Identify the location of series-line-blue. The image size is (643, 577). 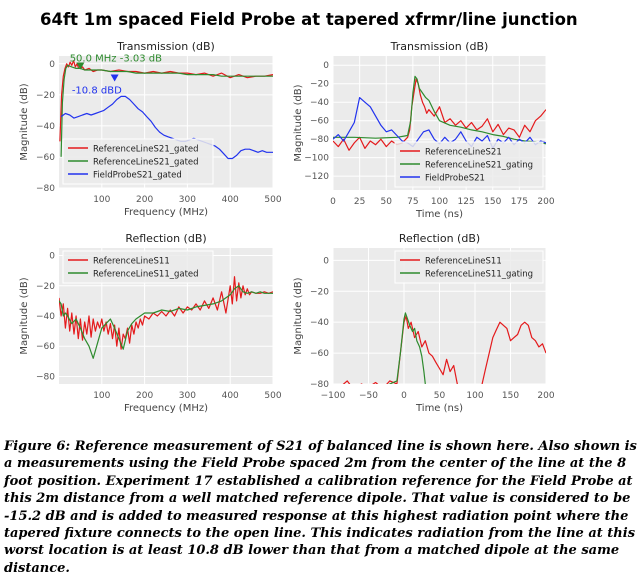
(166, 127).